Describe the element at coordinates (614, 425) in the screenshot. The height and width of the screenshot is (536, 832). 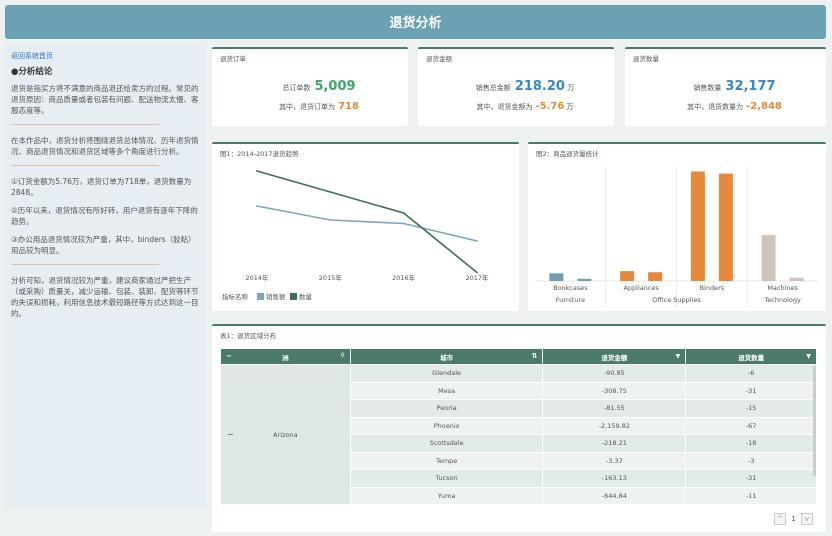
I see `table-cell: -2,159.82` at that location.